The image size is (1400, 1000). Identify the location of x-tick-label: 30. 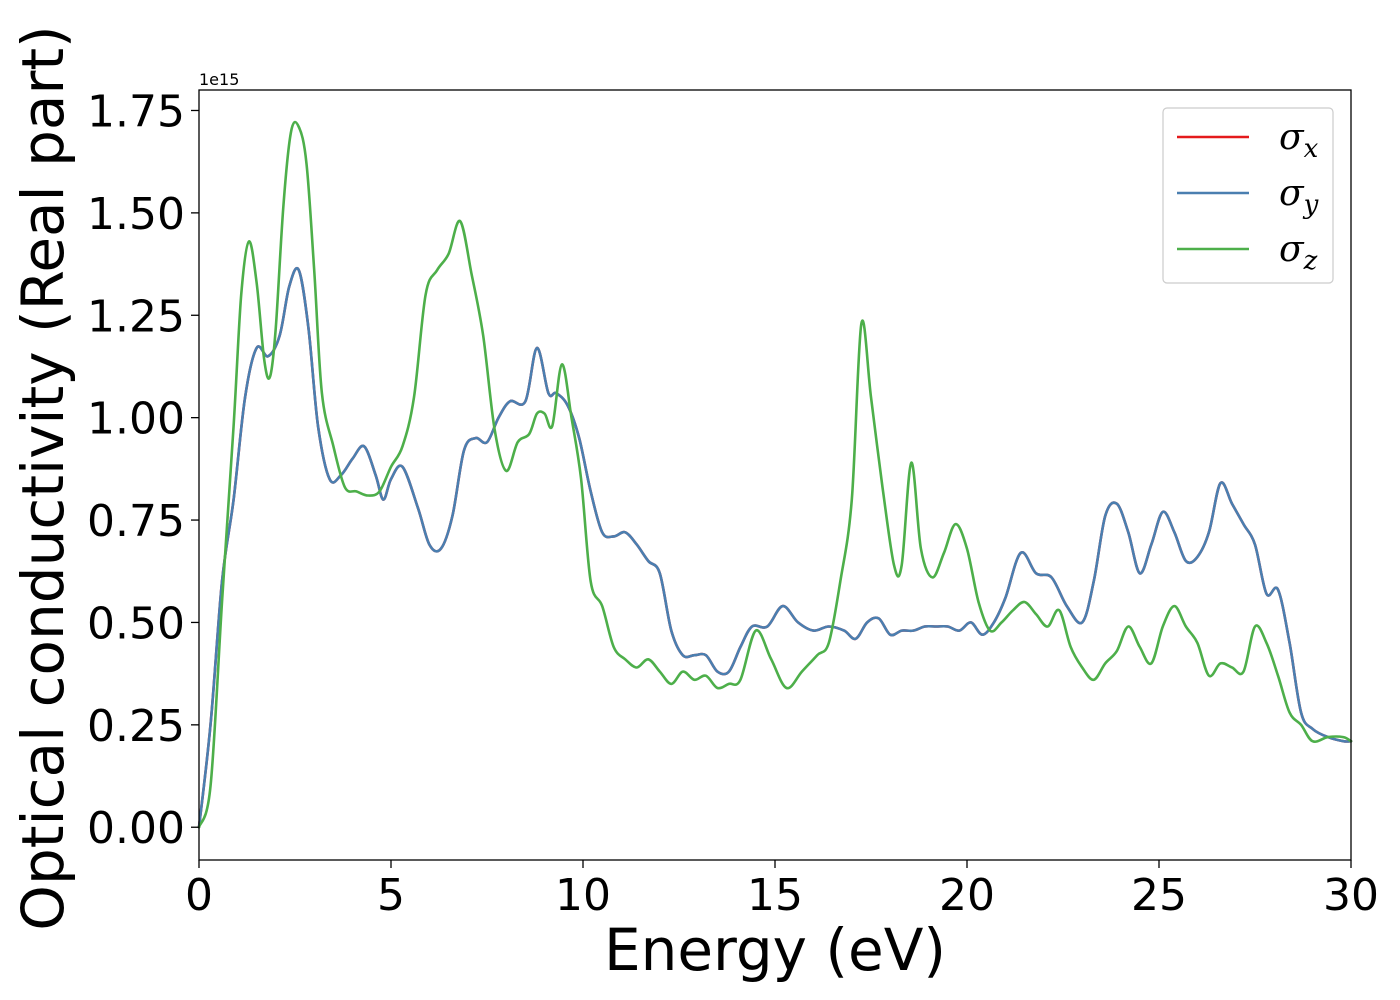
(1351, 895).